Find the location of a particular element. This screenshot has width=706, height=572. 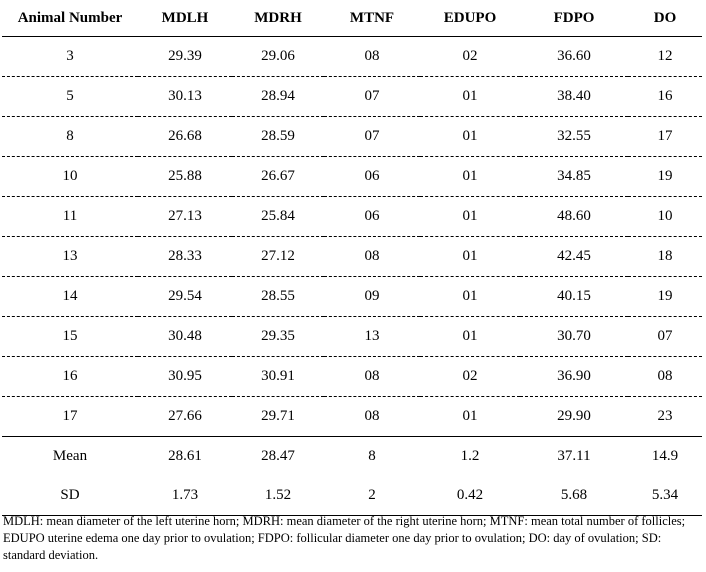

summary-cell: 8 is located at coordinates (372, 456).